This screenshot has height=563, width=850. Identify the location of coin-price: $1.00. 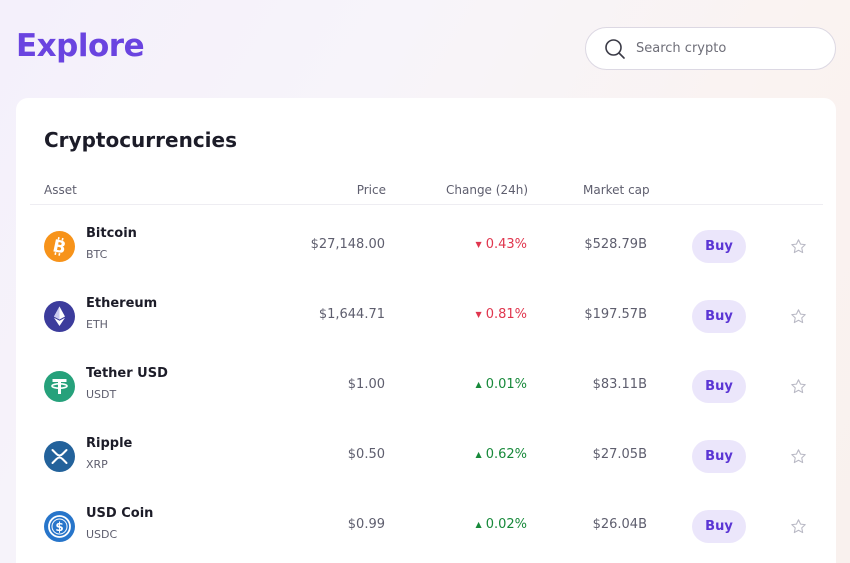
(366, 384).